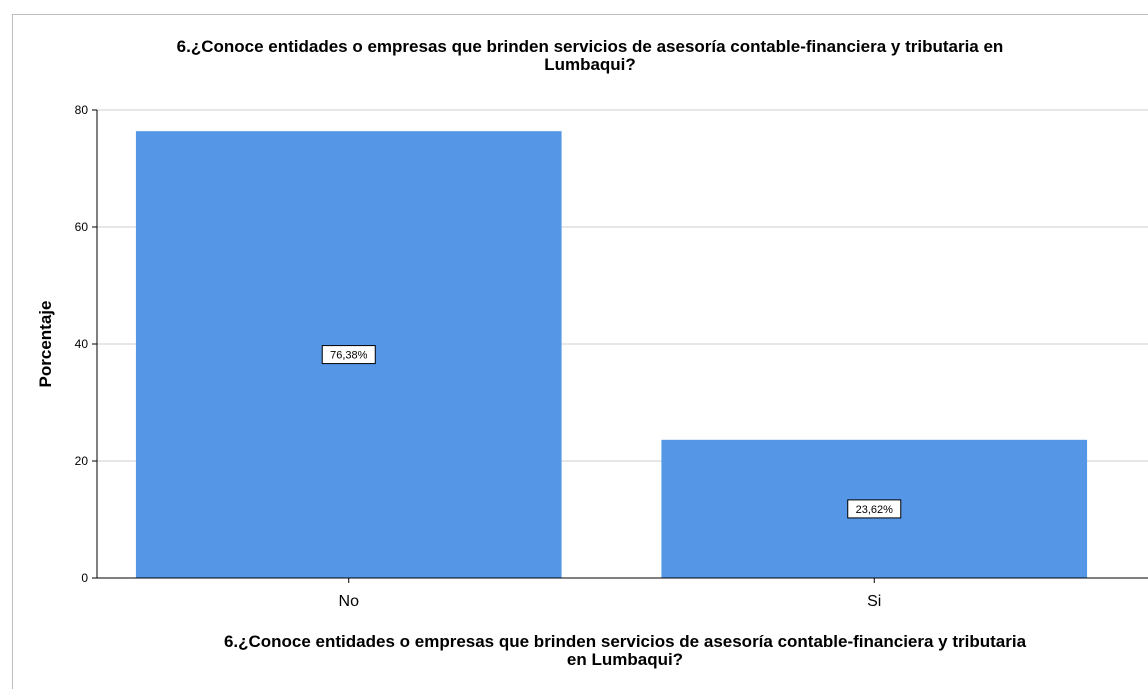 This screenshot has height=689, width=1148. I want to click on x-axis-label-line-2: en Lumbaqui?, so click(625, 659).